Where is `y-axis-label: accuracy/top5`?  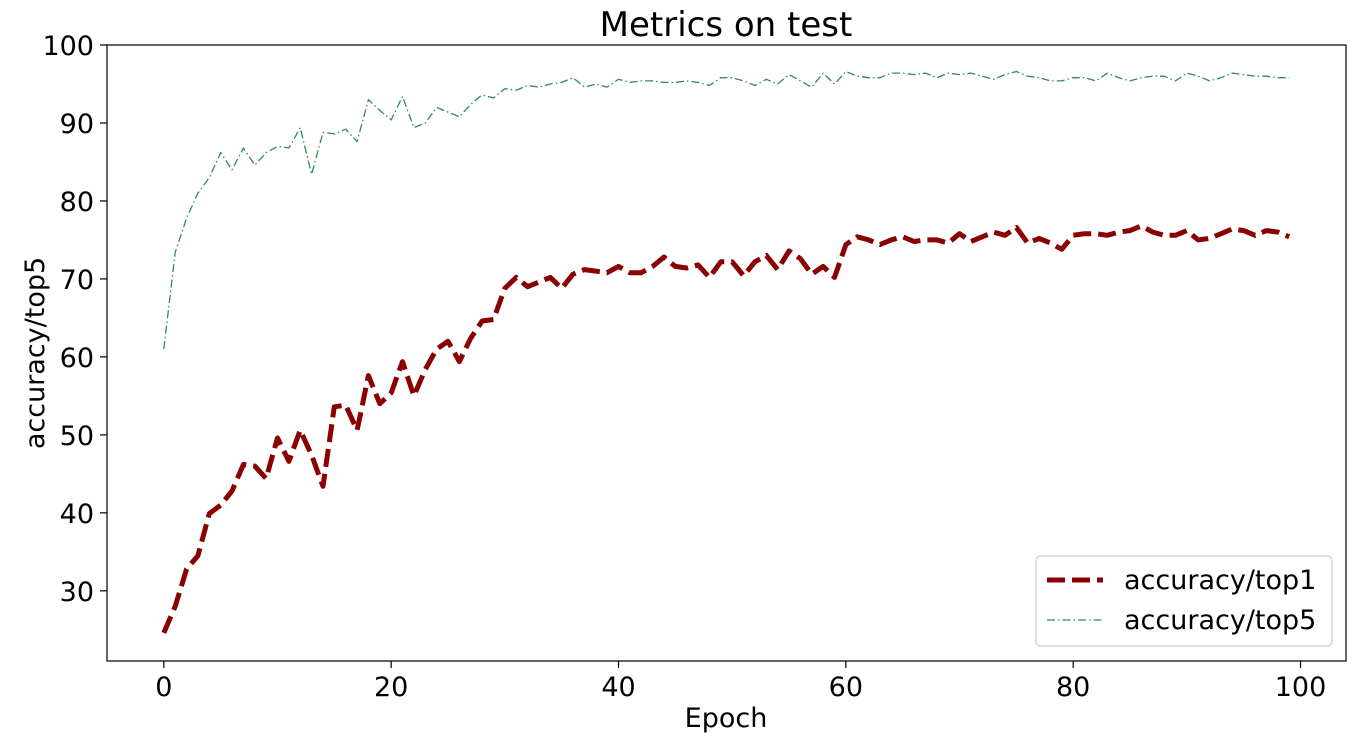
y-axis-label: accuracy/top5 is located at coordinates (35, 353).